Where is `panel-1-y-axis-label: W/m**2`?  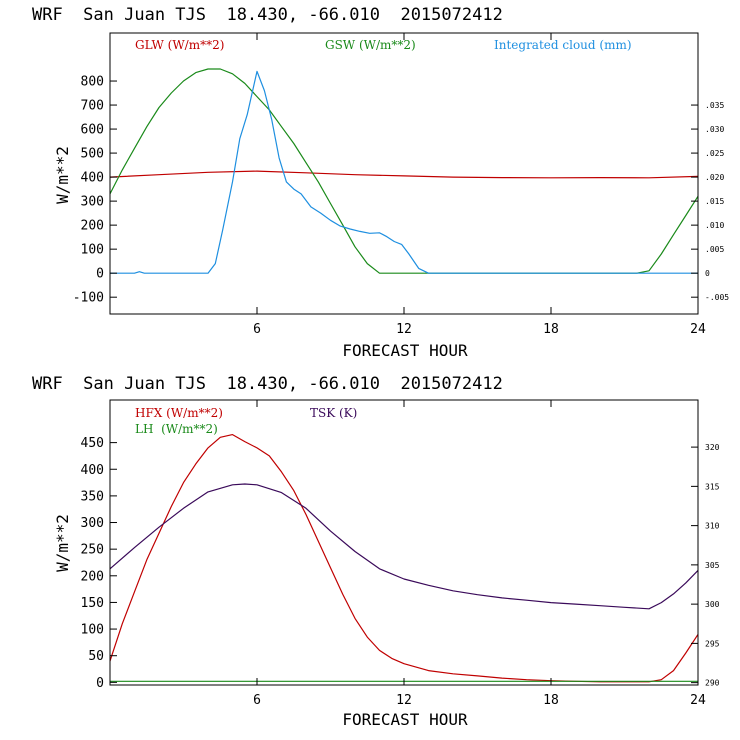 panel-1-y-axis-label: W/m**2 is located at coordinates (62, 175).